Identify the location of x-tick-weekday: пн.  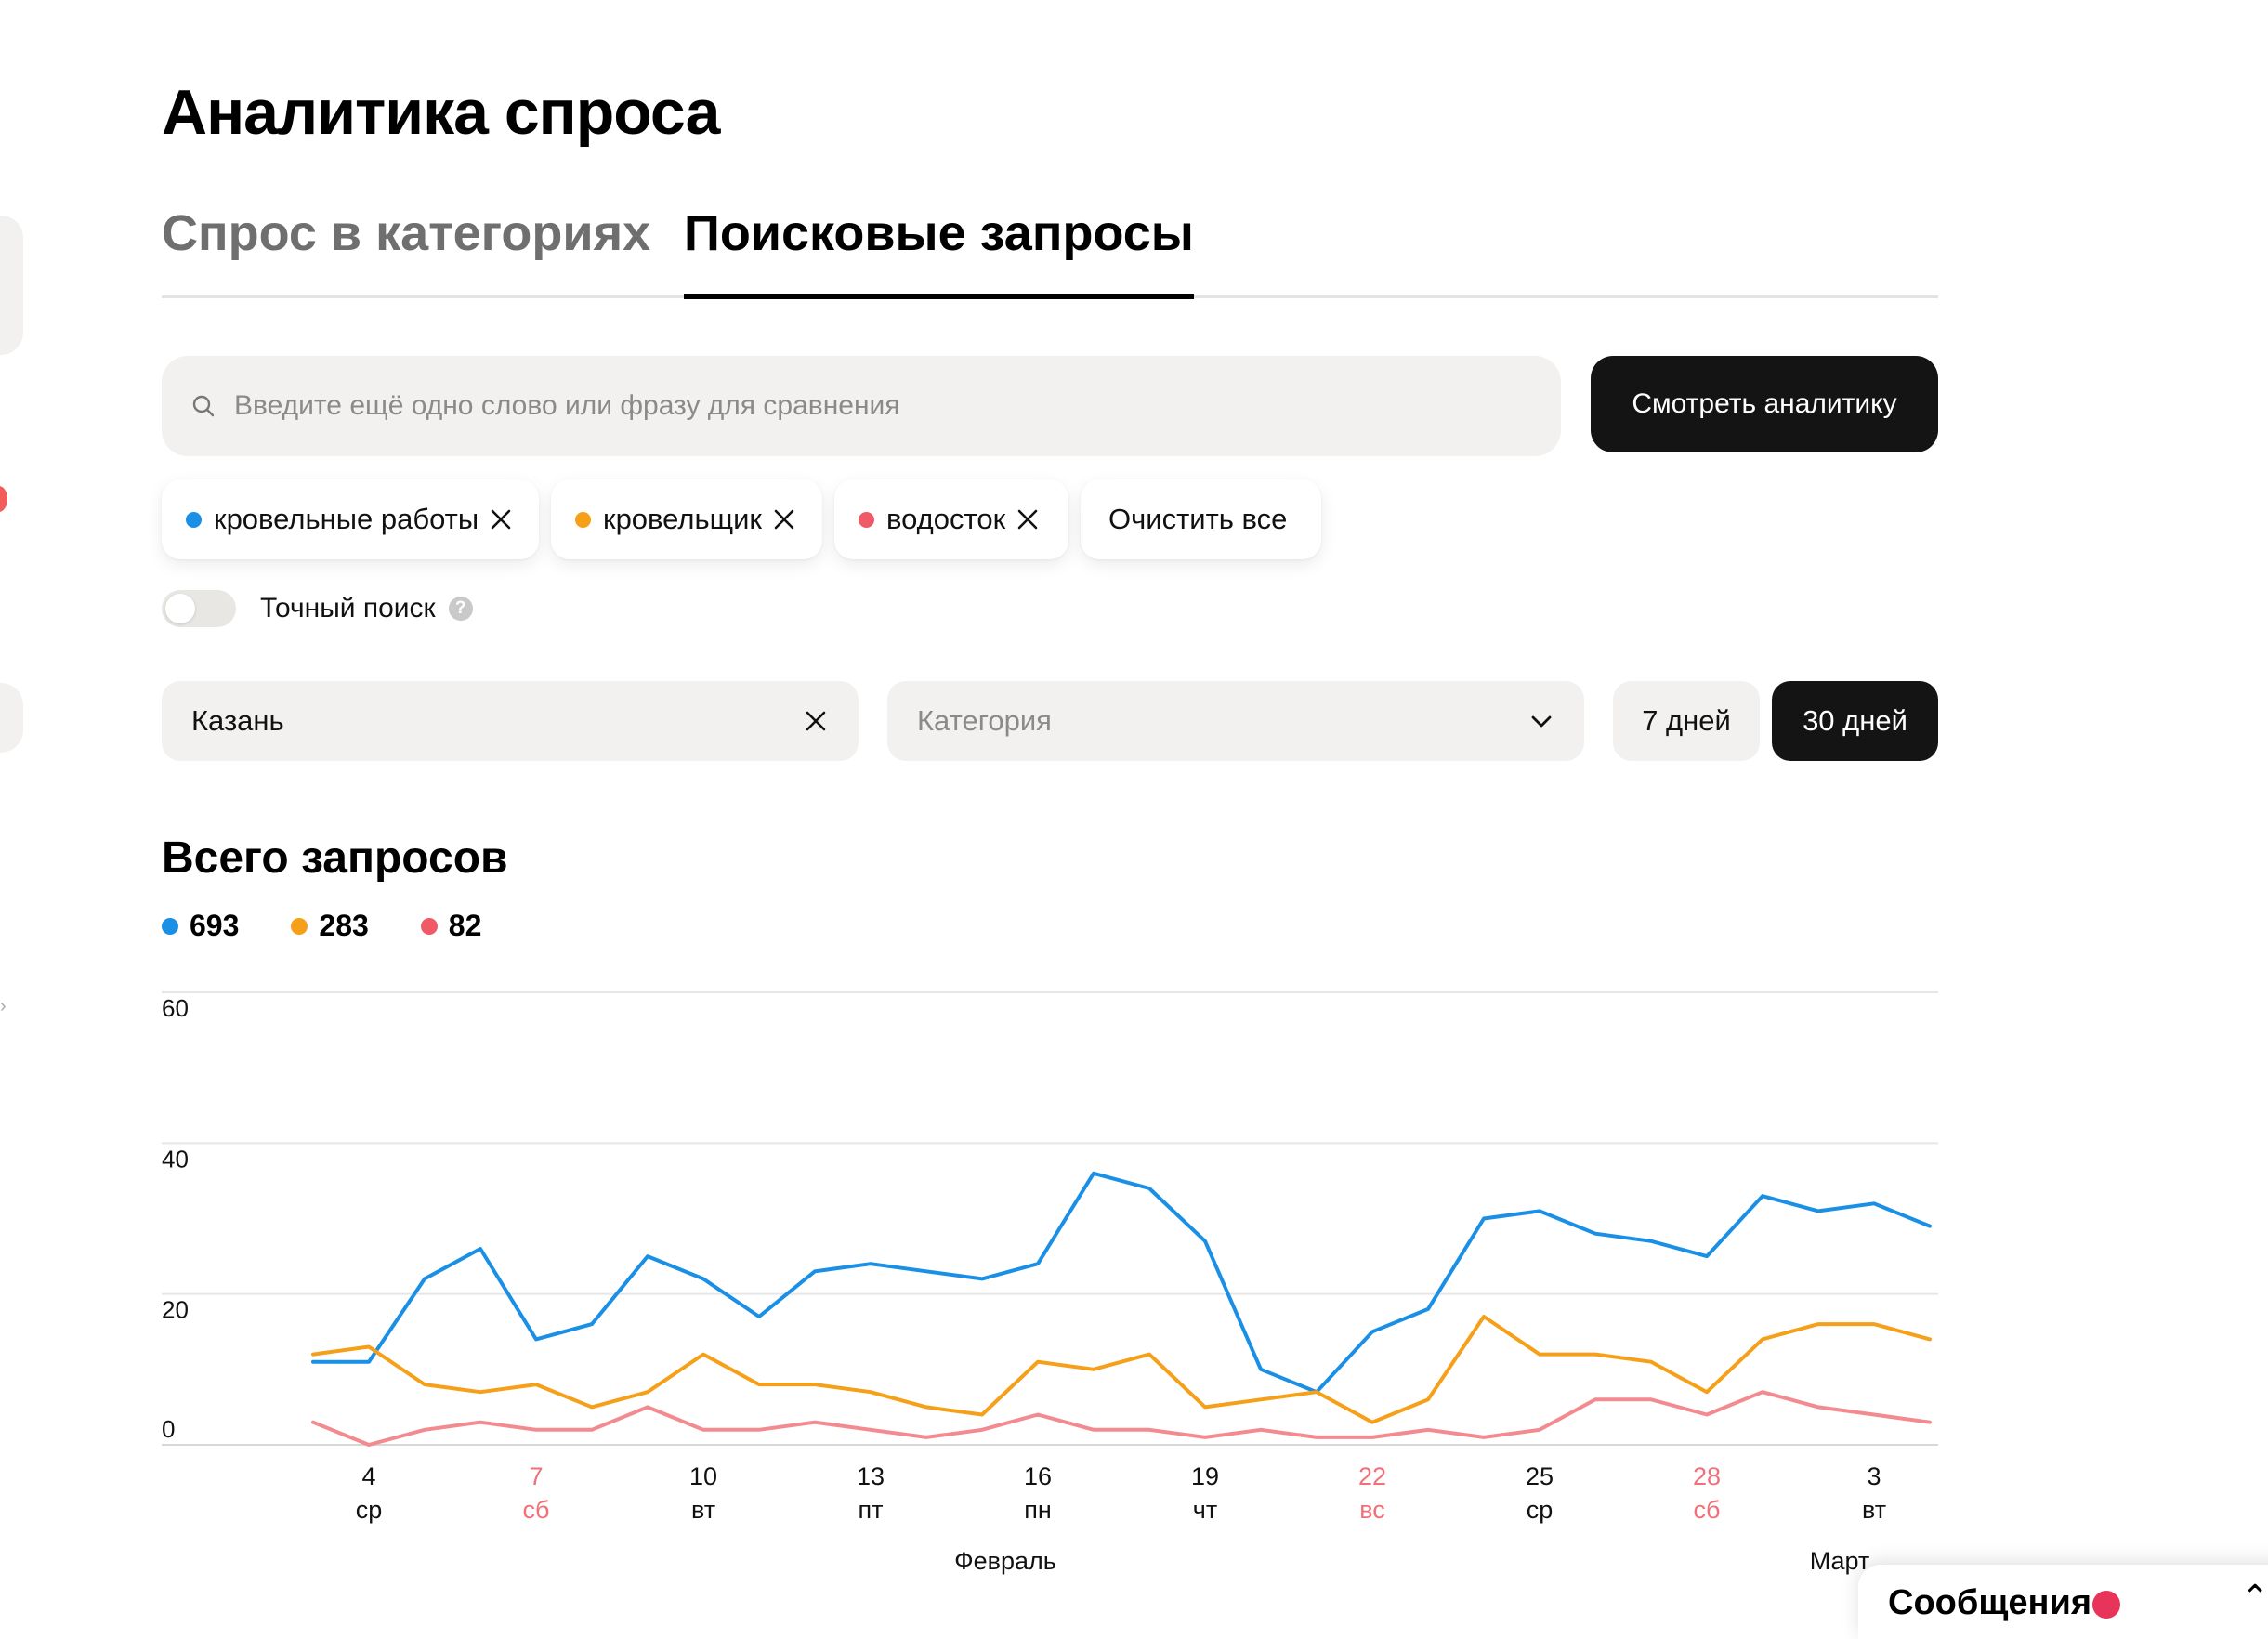
(1038, 1510).